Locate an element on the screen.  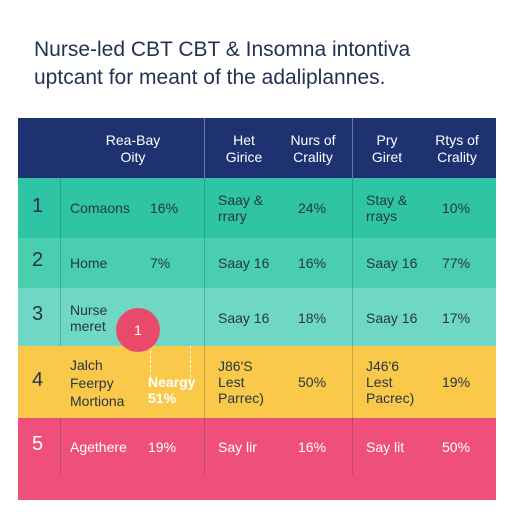
row-label: Home is located at coordinates (89, 263).